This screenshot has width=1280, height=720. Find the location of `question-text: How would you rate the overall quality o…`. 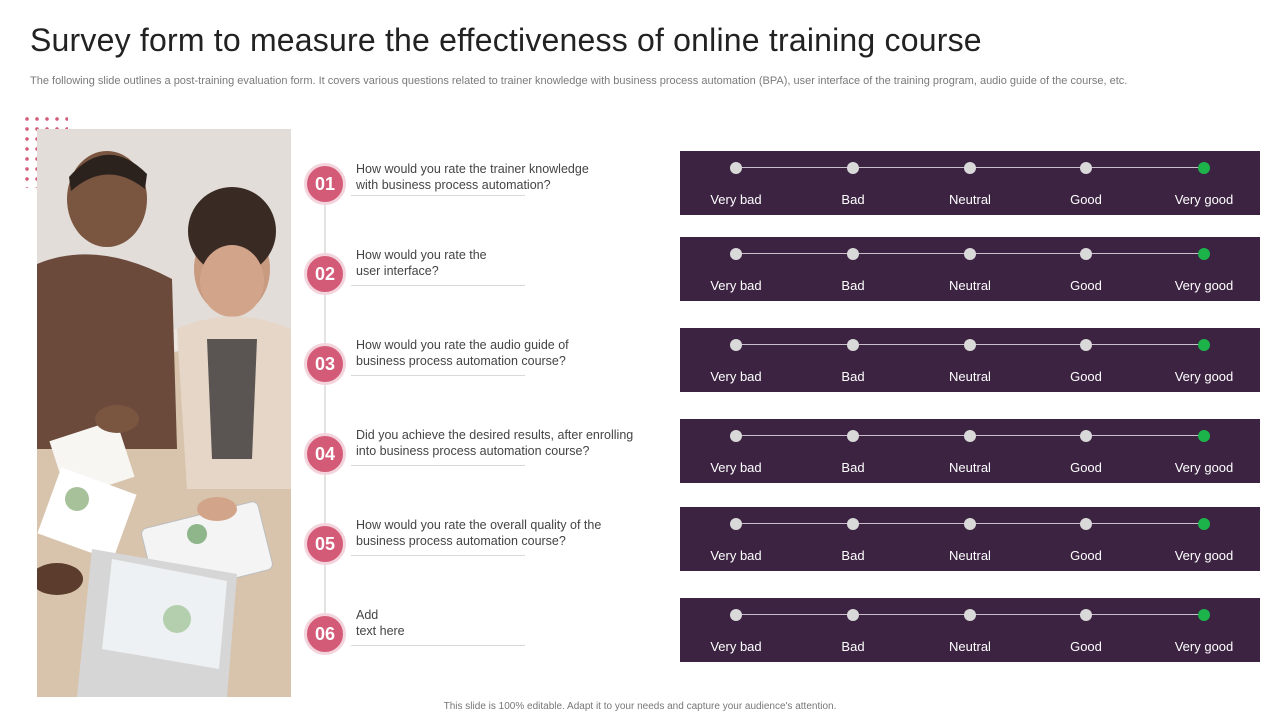

question-text: How would you rate the overall quality o… is located at coordinates (479, 533).